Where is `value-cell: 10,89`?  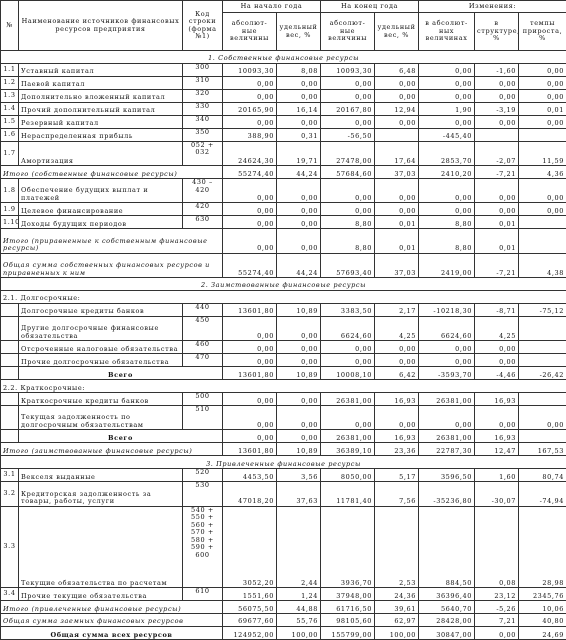
value-cell: 10,89 is located at coordinates (298, 373).